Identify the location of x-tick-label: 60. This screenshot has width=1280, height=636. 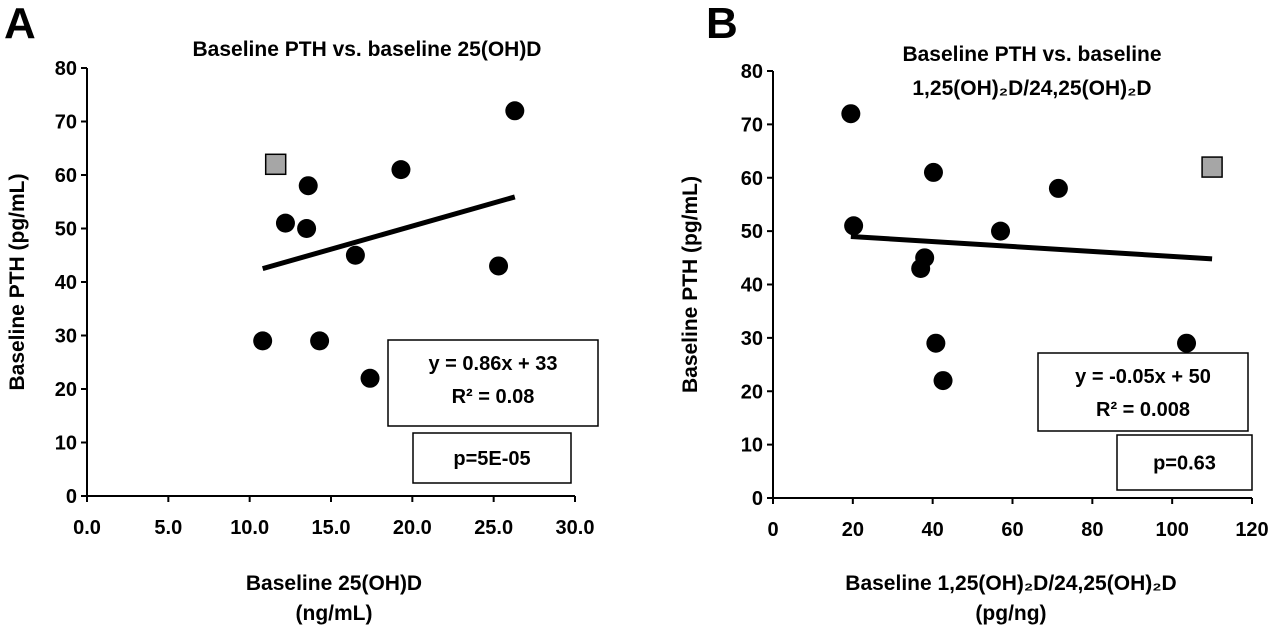
(1012, 530).